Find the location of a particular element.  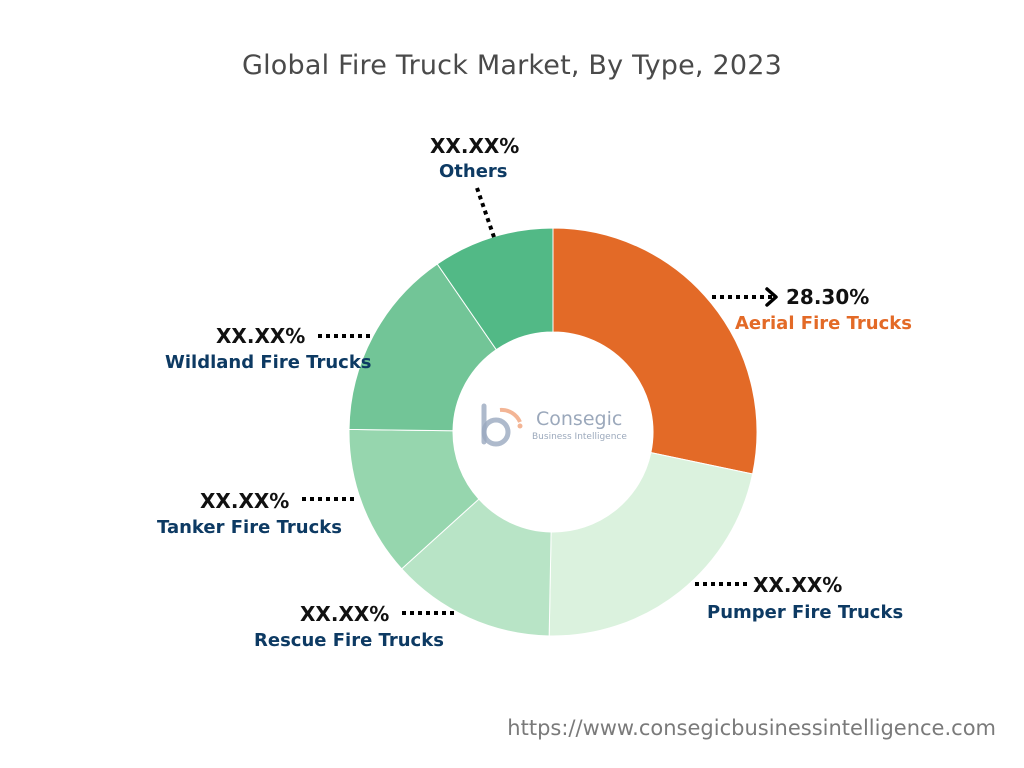

chart-title: Global Fire Truck Market, By Type, 2023 is located at coordinates (512, 65).